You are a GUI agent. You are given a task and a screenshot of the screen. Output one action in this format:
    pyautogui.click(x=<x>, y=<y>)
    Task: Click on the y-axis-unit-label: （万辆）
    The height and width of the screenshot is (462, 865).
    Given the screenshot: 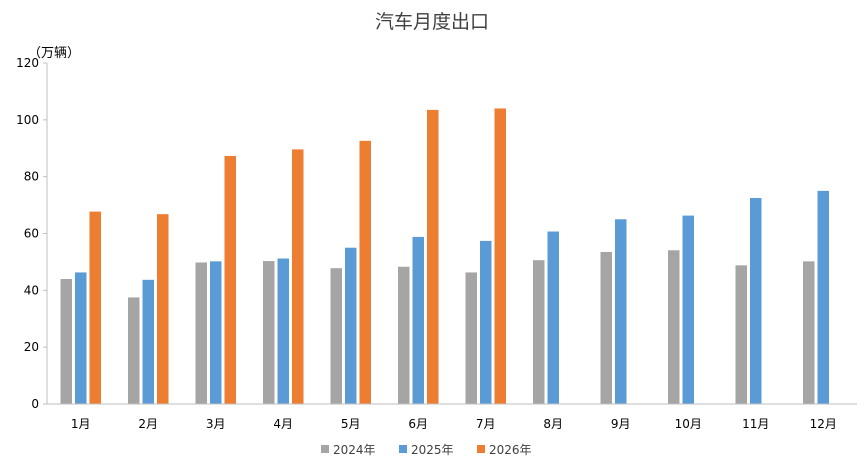 What is the action you would take?
    pyautogui.click(x=54, y=53)
    